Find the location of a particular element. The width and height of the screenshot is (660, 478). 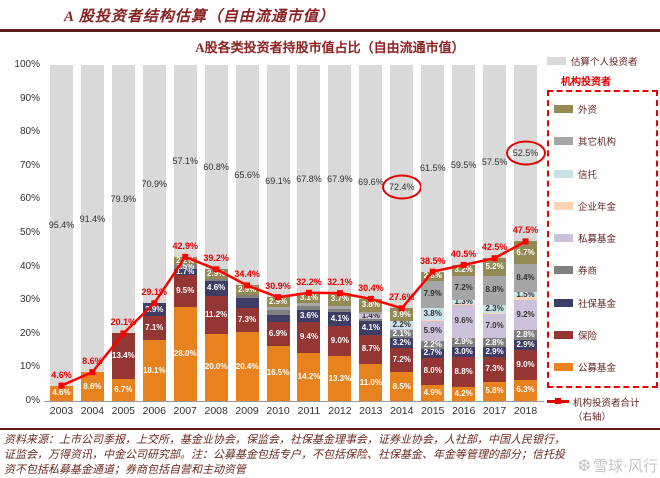

y-axis-tick-label: 50% is located at coordinates (29, 232).